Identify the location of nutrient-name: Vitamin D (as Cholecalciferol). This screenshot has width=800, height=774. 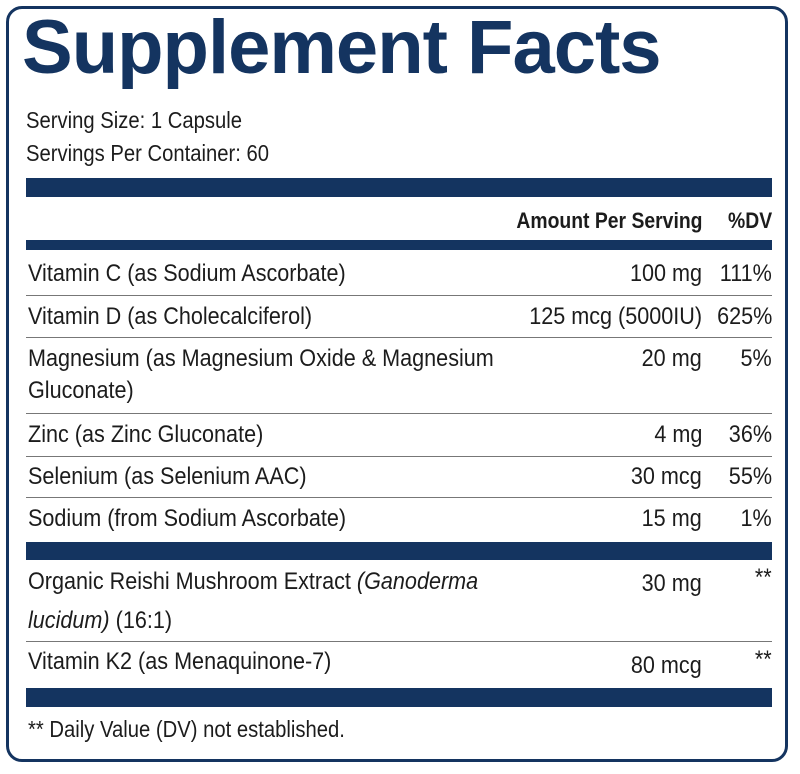
(170, 316).